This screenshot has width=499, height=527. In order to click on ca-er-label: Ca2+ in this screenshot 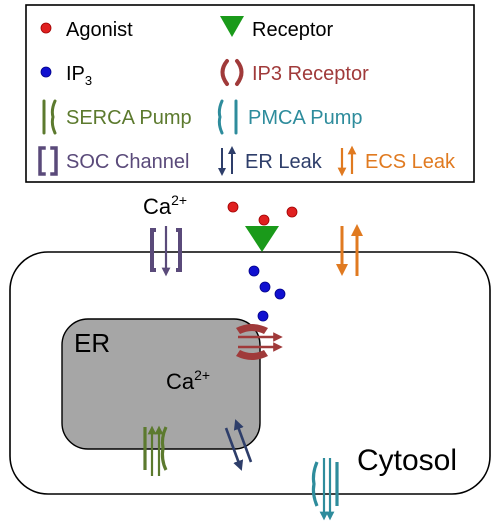, I will do `click(188, 380)`.